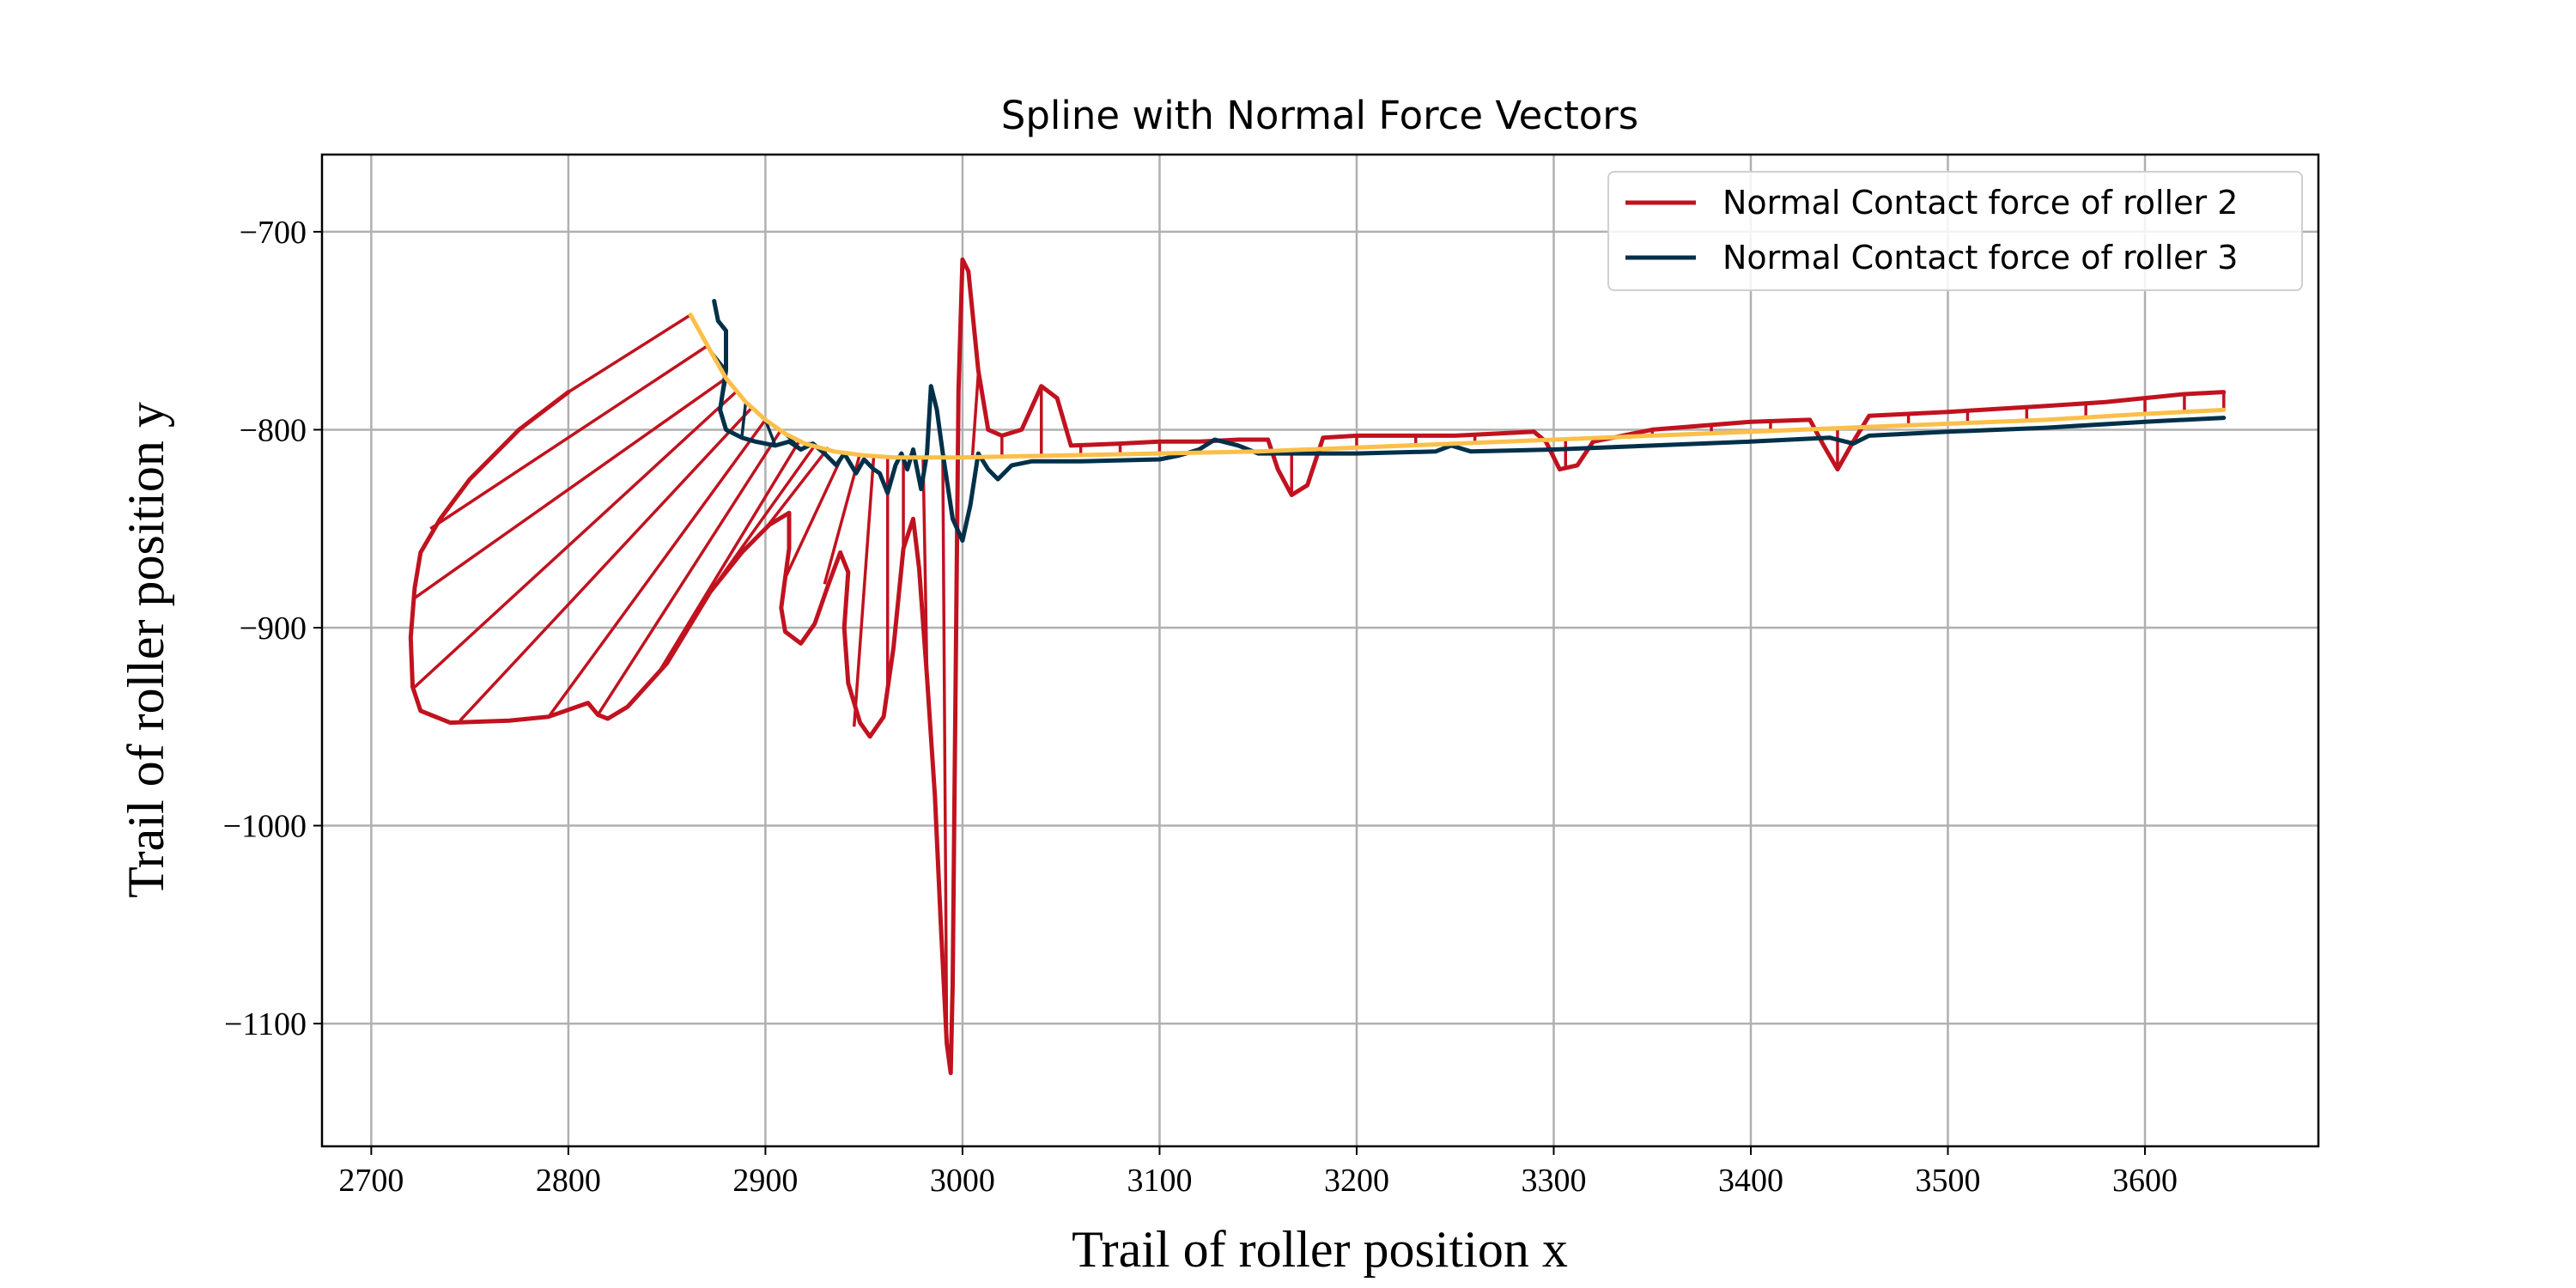 This screenshot has height=1288, width=2576. What do you see at coordinates (1980, 203) in the screenshot?
I see `legend-label-roller-2: Normal Contact force of roller 2` at bounding box center [1980, 203].